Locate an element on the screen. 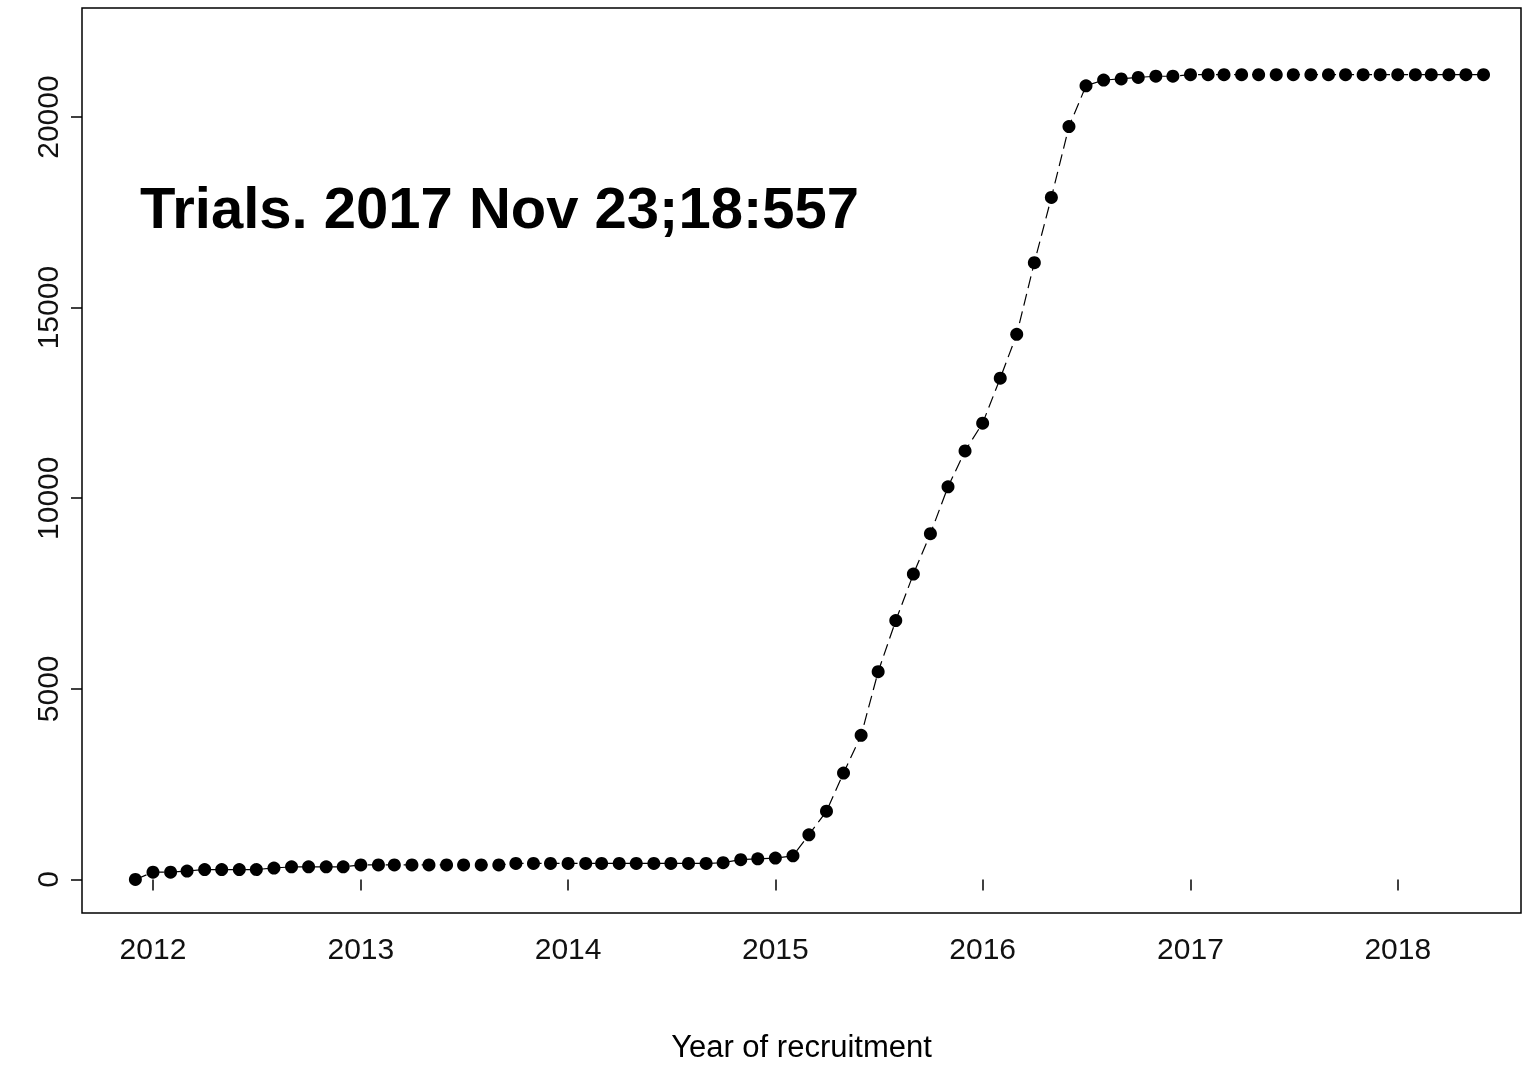  x-tick-label: 2015 is located at coordinates (775, 948).